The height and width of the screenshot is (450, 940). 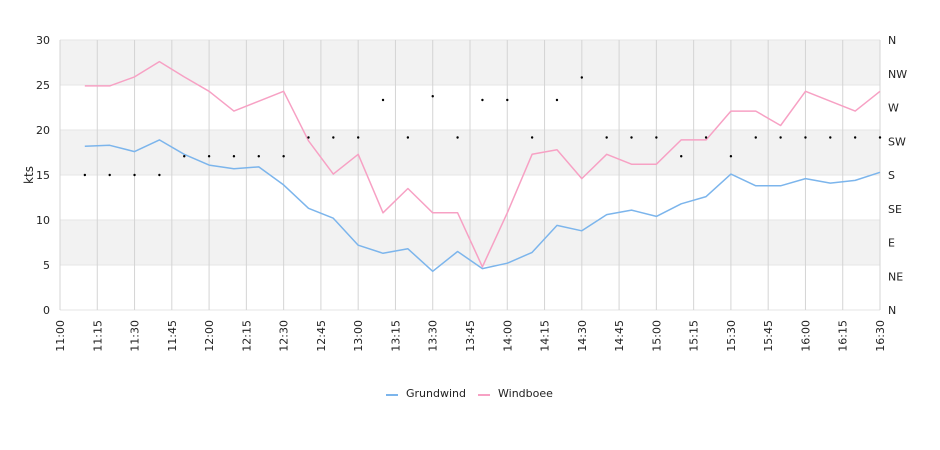 What do you see at coordinates (97, 336) in the screenshot?
I see `x-tick-label: 11:15` at bounding box center [97, 336].